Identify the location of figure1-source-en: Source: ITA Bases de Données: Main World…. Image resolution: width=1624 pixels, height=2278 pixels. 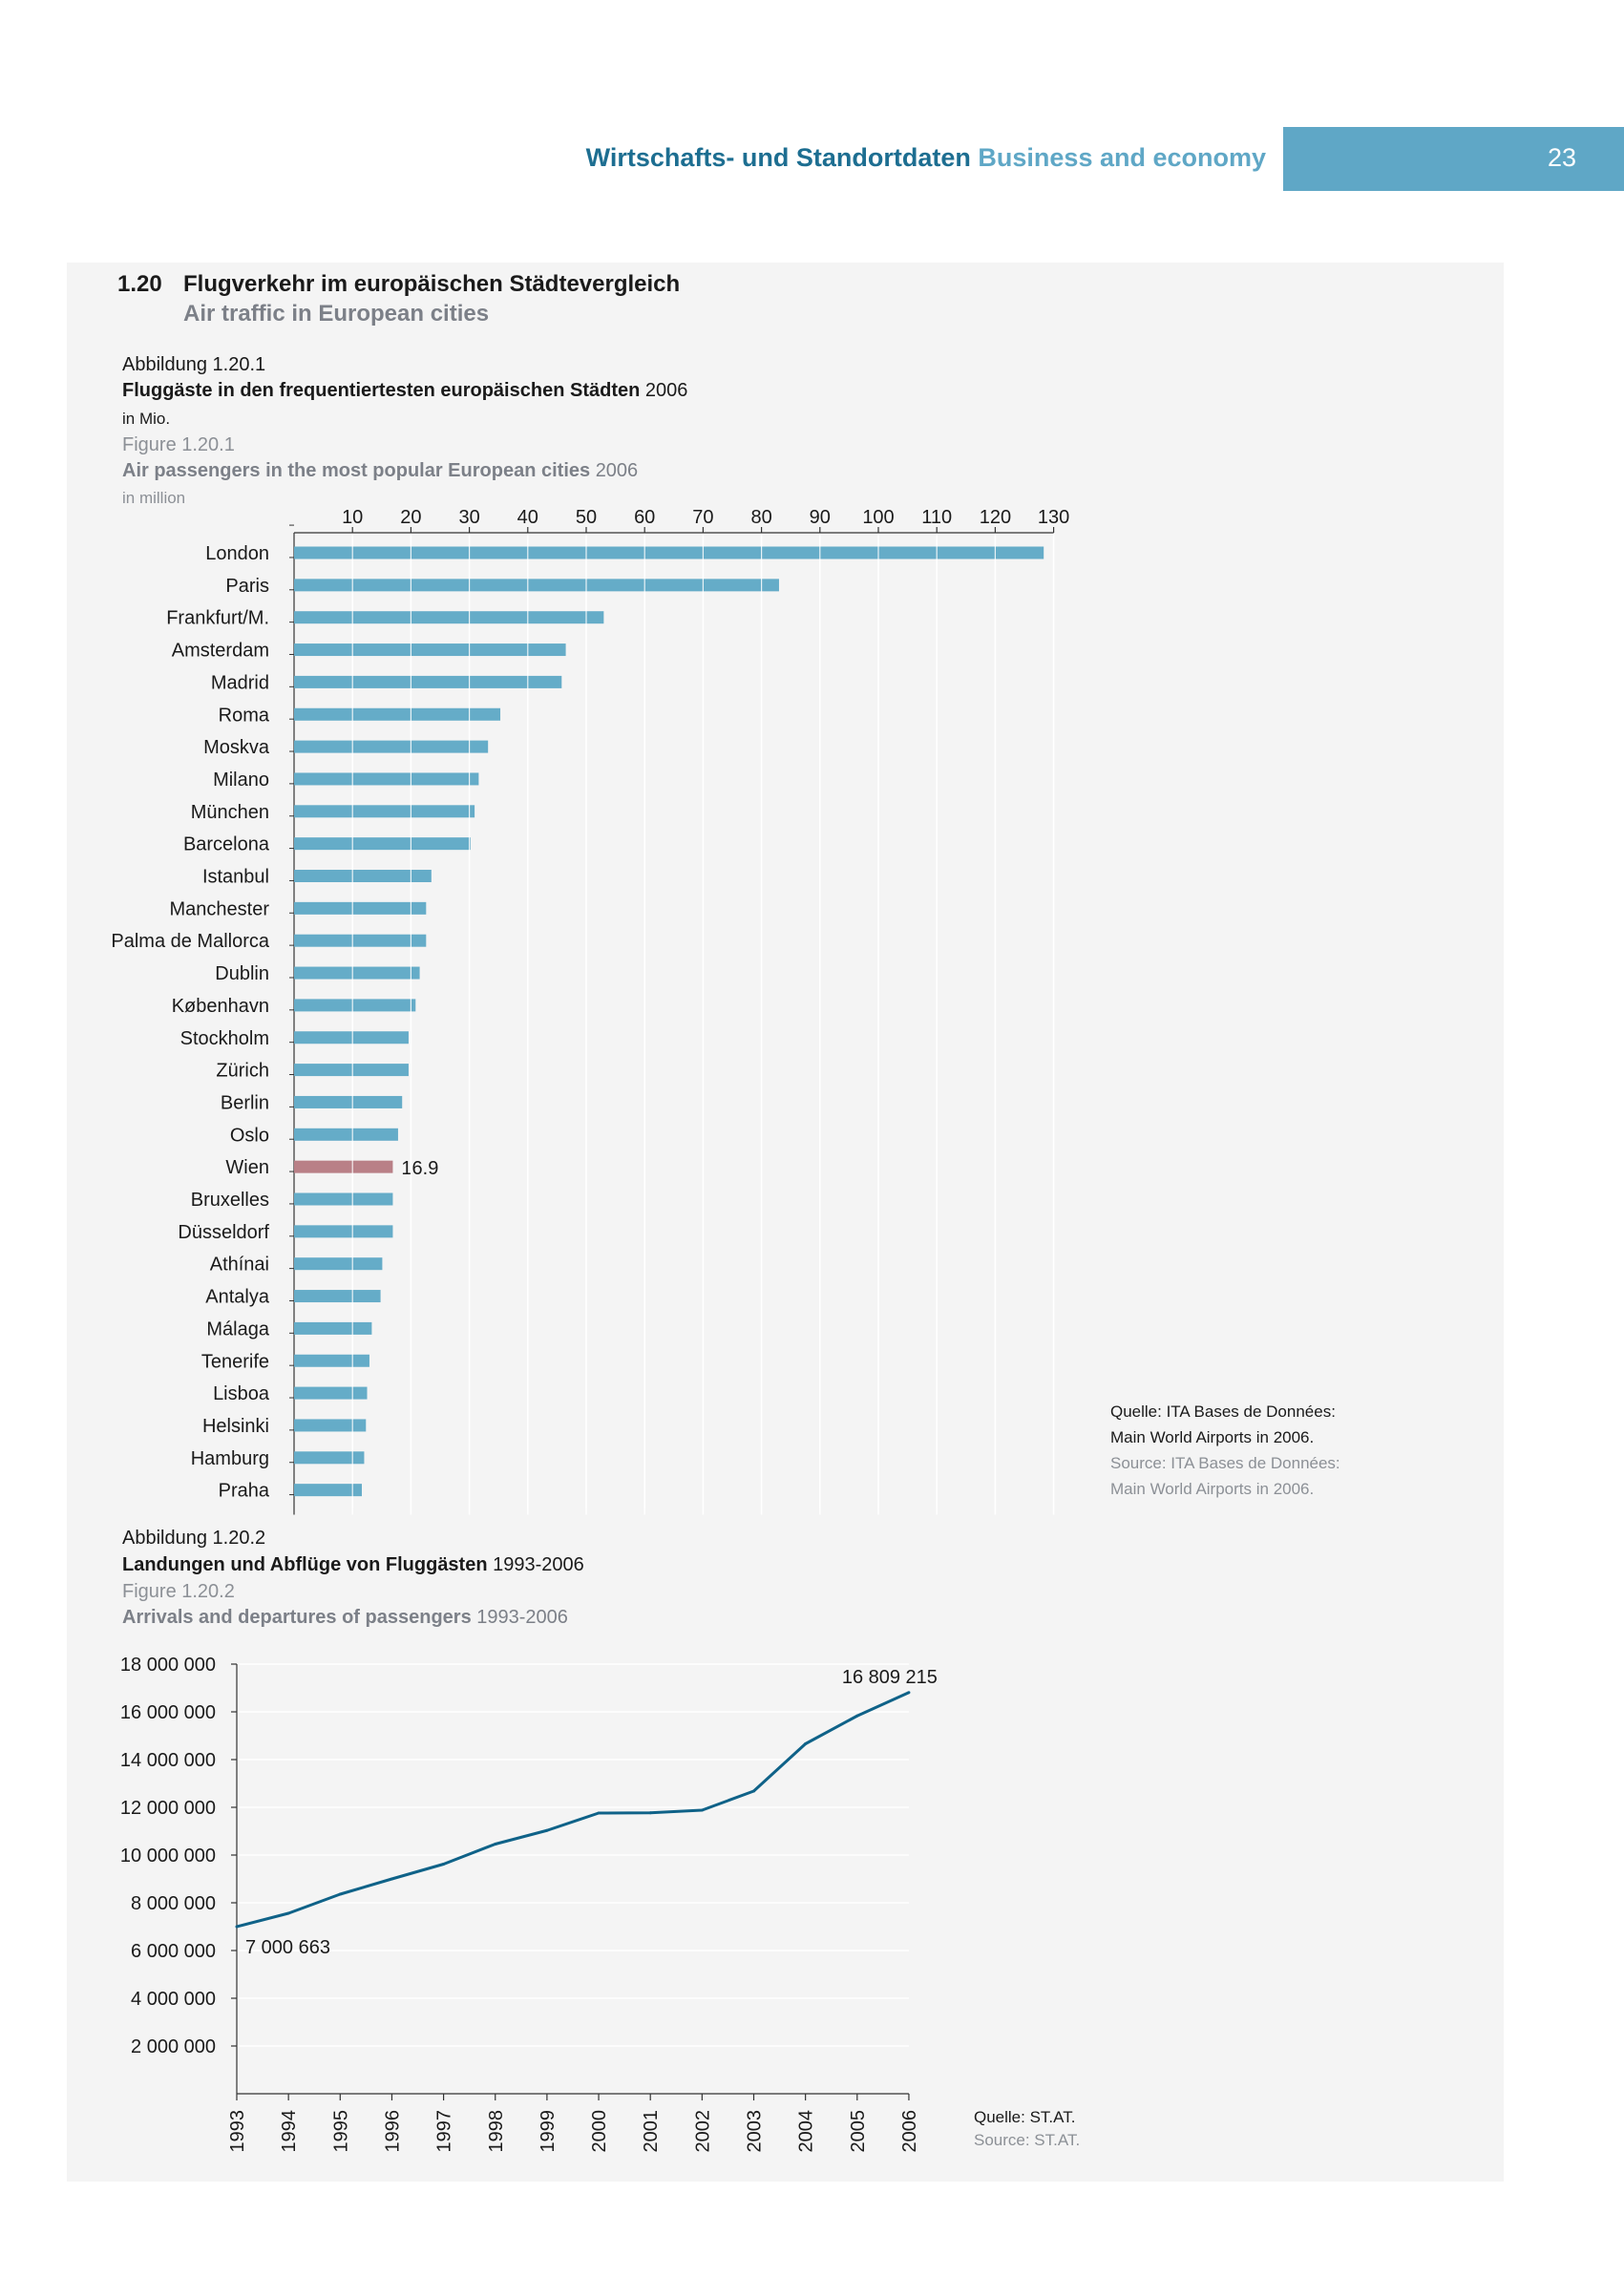
(1225, 1476).